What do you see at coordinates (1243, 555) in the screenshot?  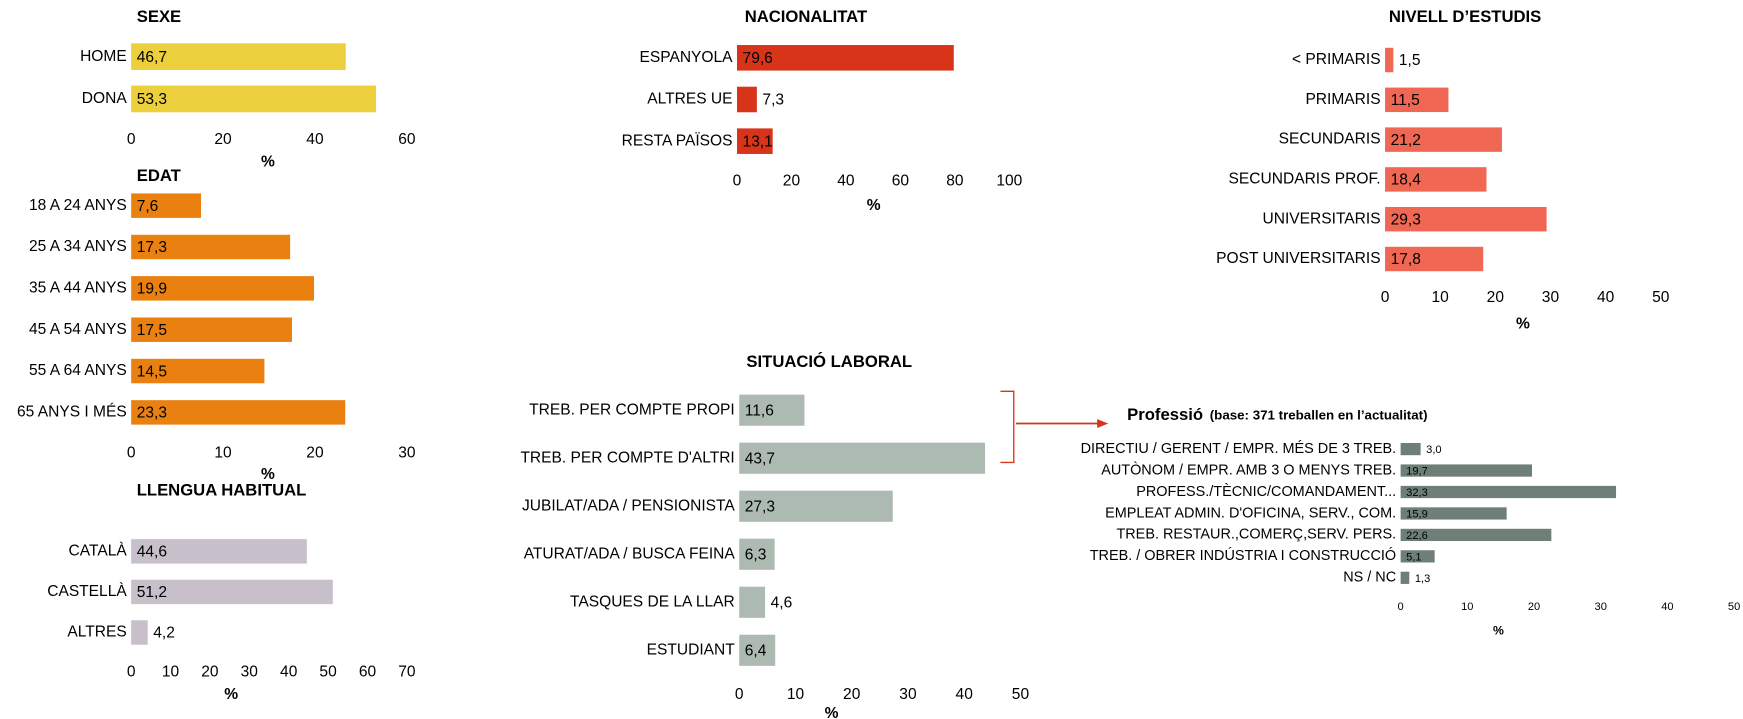 I see `category-label: TREB. / OBRER INDÚSTRIA I CONSTRUCCIÓ` at bounding box center [1243, 555].